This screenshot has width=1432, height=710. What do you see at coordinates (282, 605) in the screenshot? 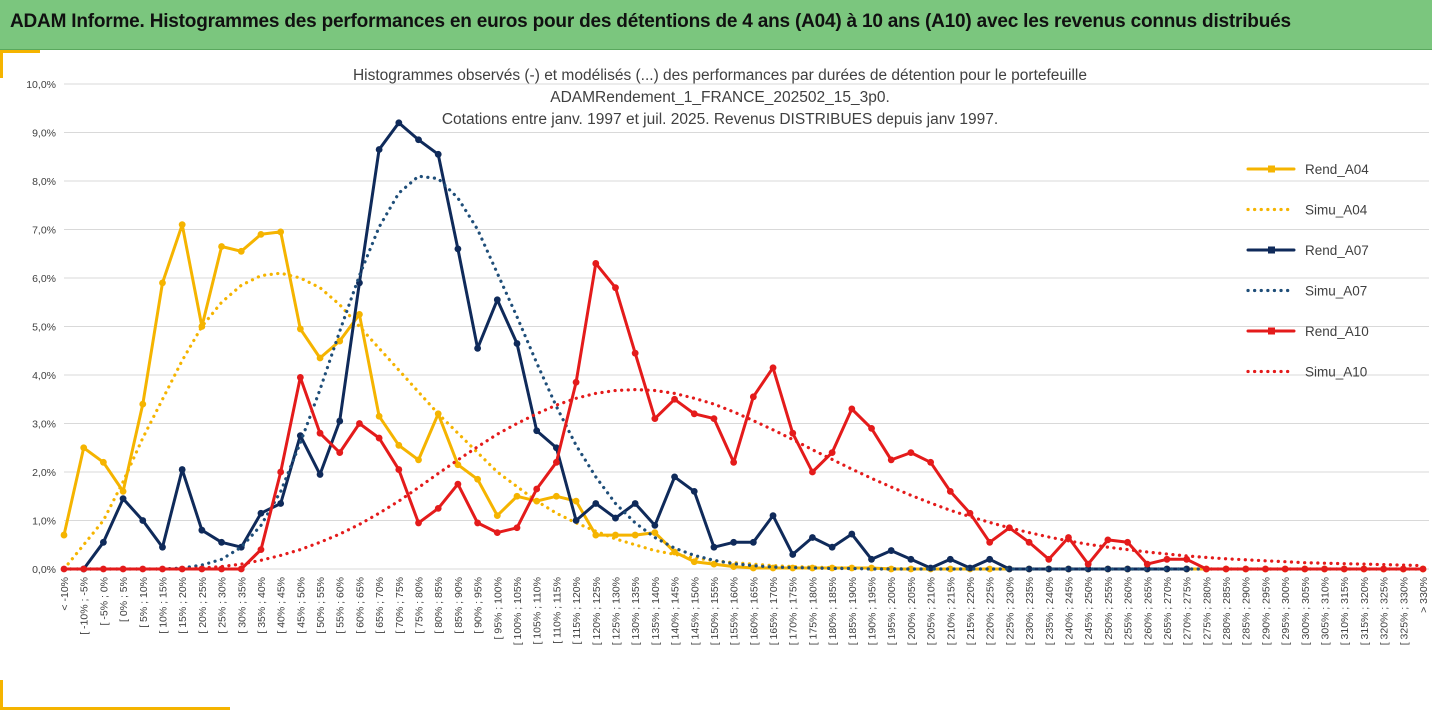
I see `x-tick-label: [ 40% ; 45%` at bounding box center [282, 605].